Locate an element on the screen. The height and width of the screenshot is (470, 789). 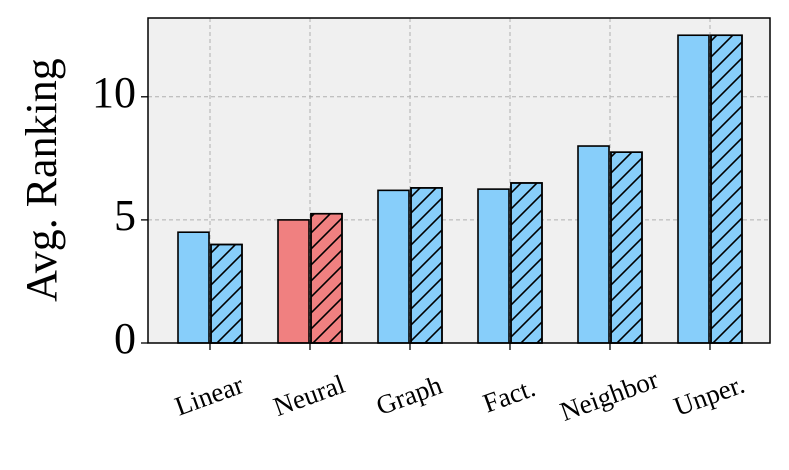
x-tick-label: Linear is located at coordinates (209, 395).